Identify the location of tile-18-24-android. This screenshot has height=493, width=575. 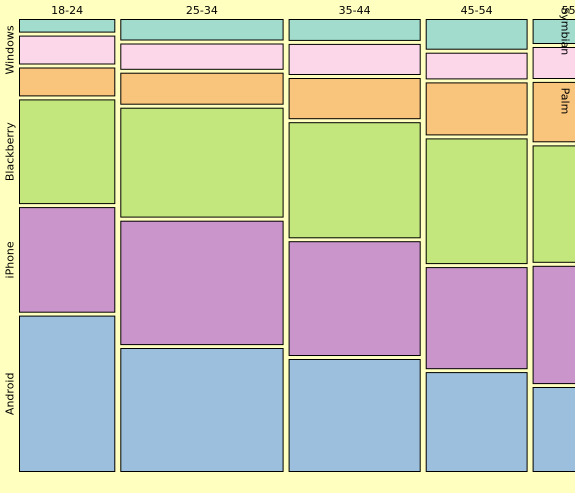
(67, 393).